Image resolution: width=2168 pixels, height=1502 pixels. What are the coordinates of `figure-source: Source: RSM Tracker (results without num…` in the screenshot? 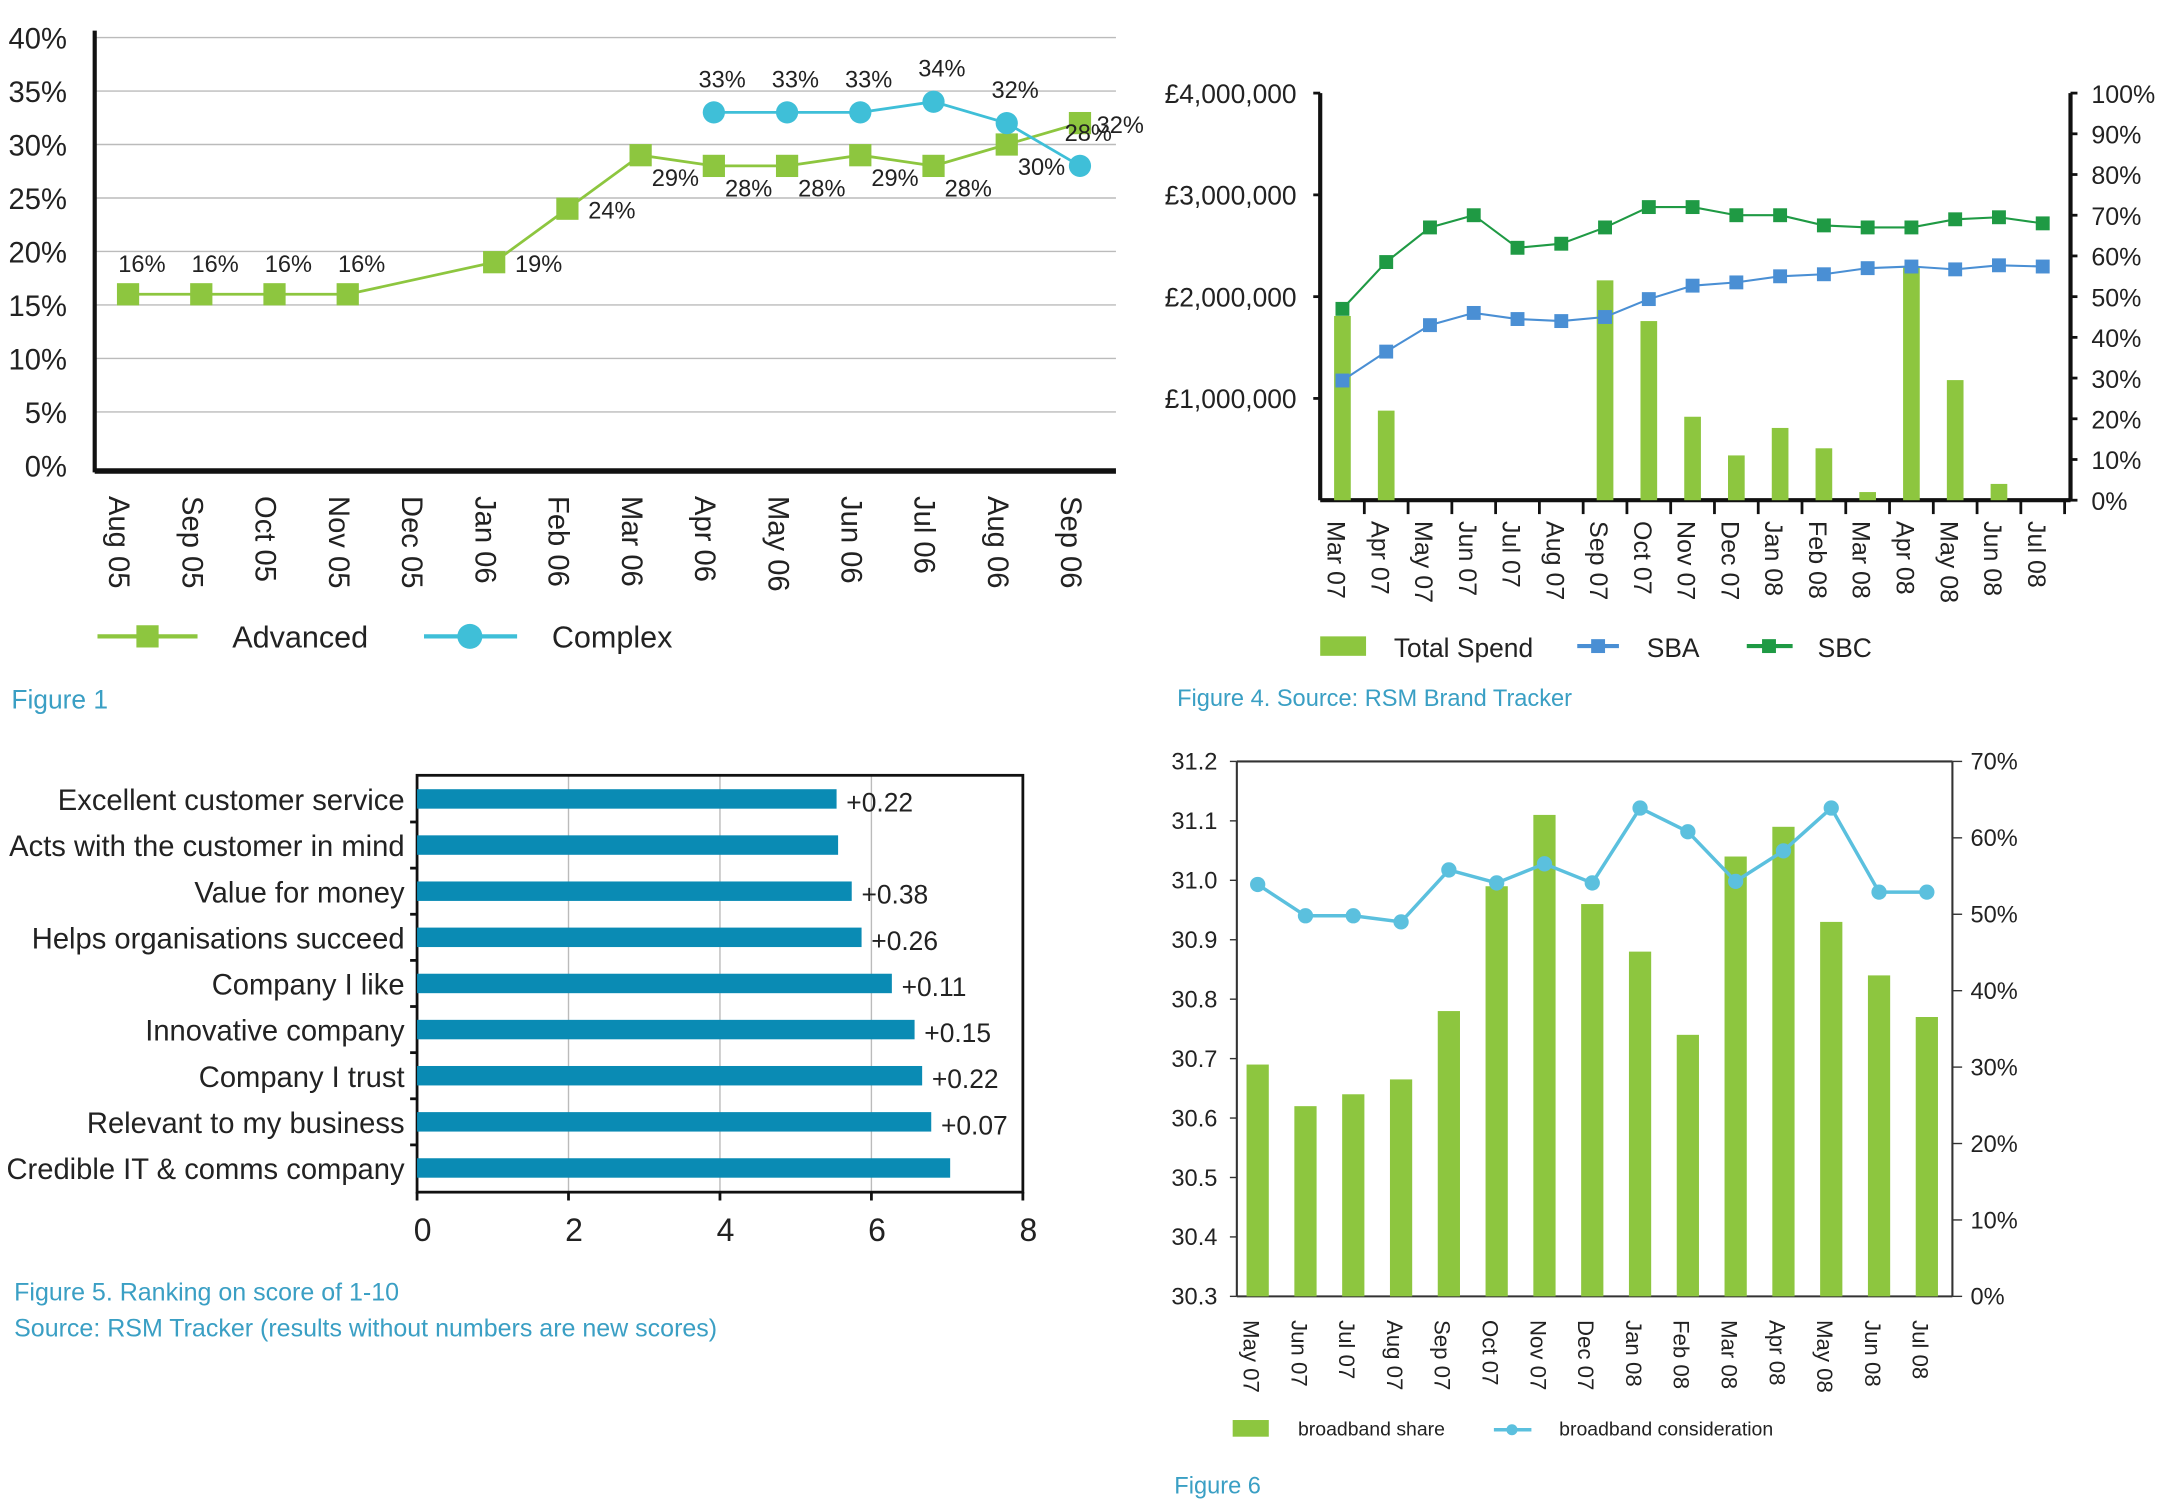 It's located at (365, 1329).